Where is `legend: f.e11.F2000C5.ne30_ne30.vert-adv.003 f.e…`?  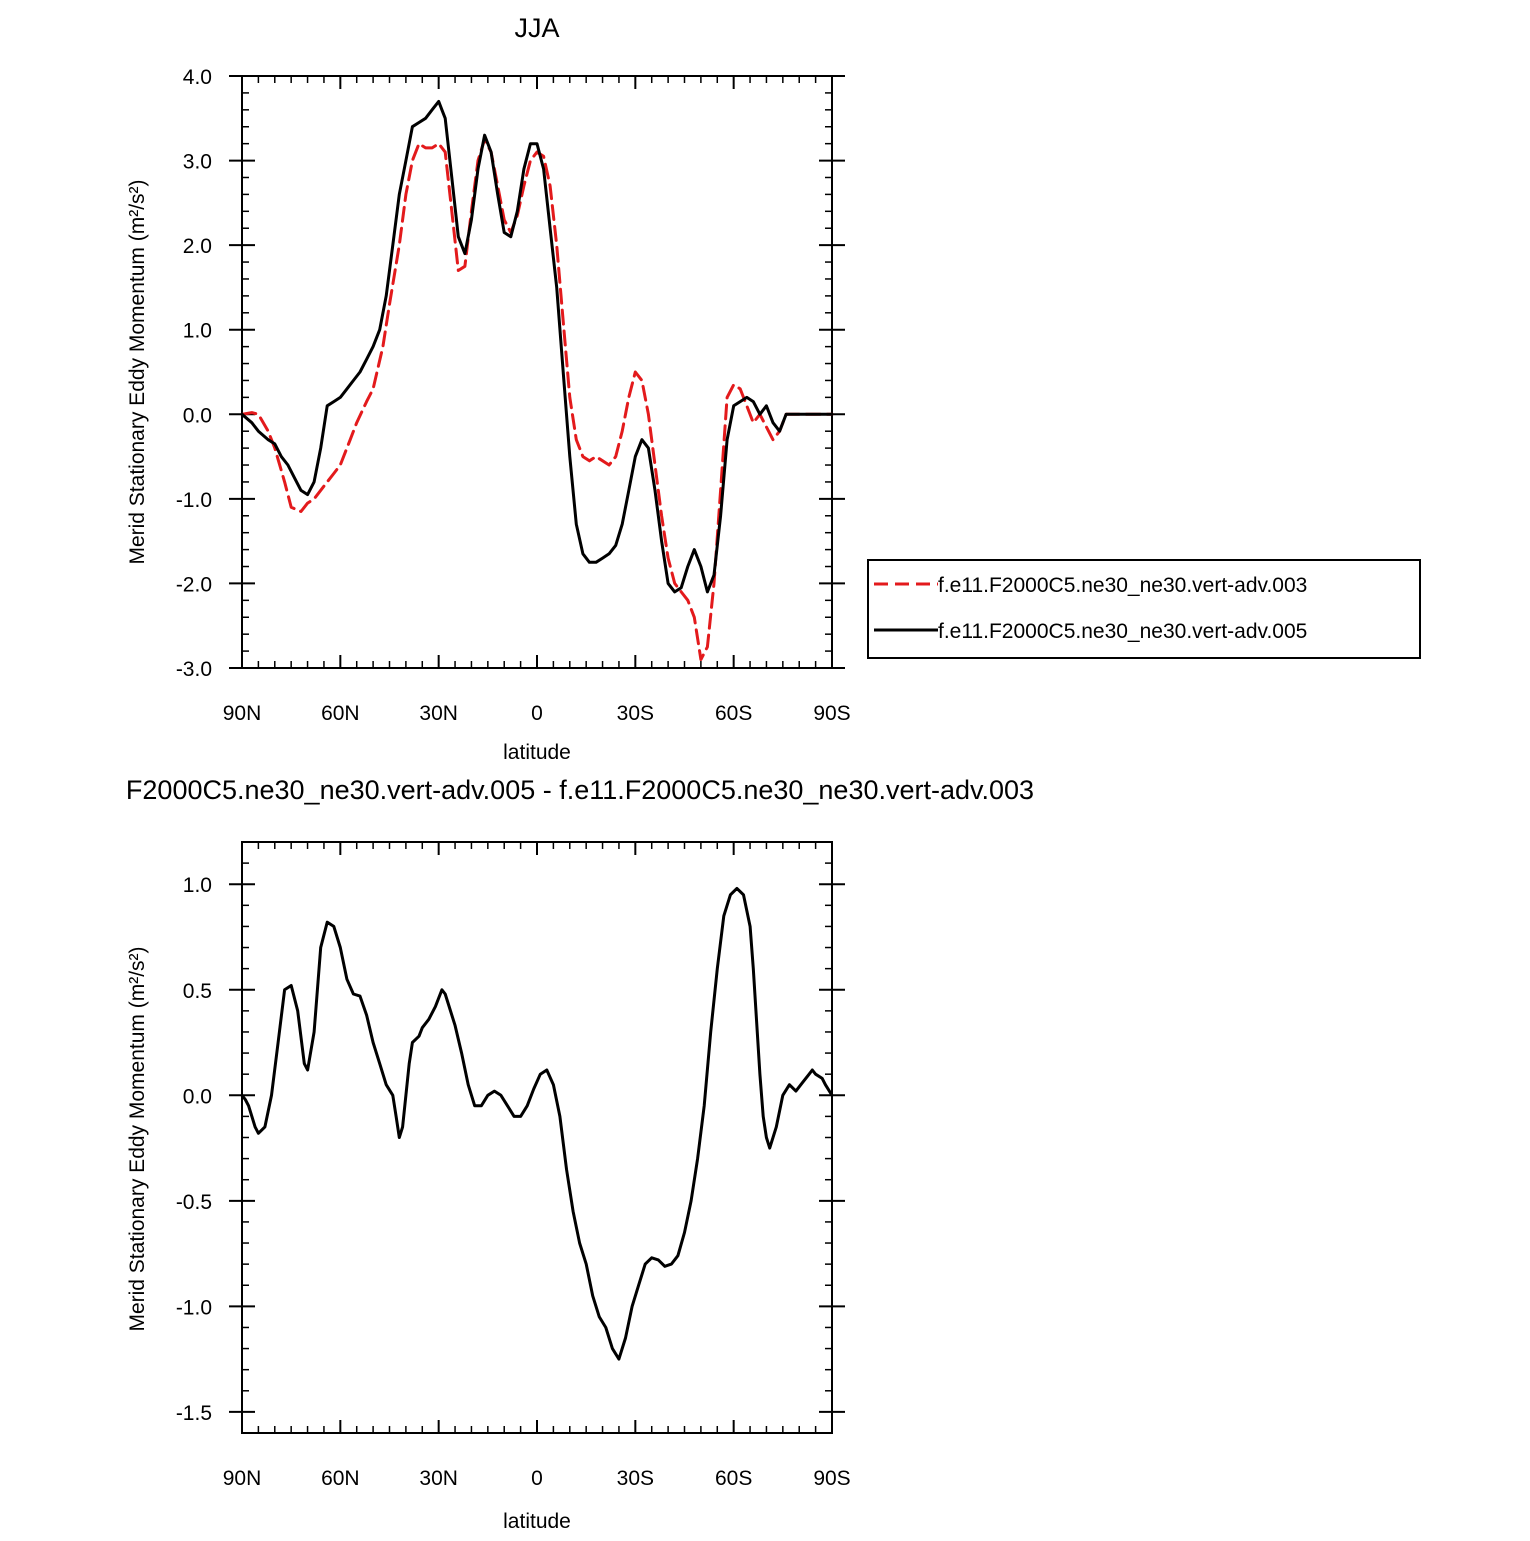 legend: f.e11.F2000C5.ne30_ne30.vert-adv.003 f.e… is located at coordinates (1144, 609).